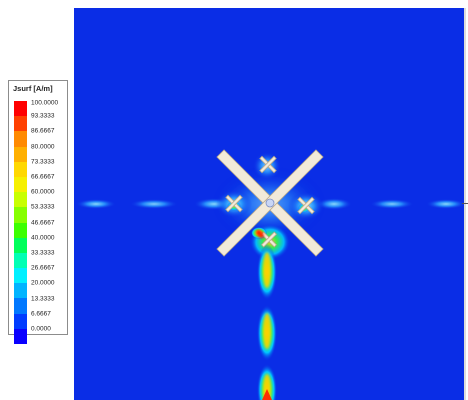 The width and height of the screenshot is (468, 400). What do you see at coordinates (234, 203) in the screenshot?
I see `small-cross-left` at bounding box center [234, 203].